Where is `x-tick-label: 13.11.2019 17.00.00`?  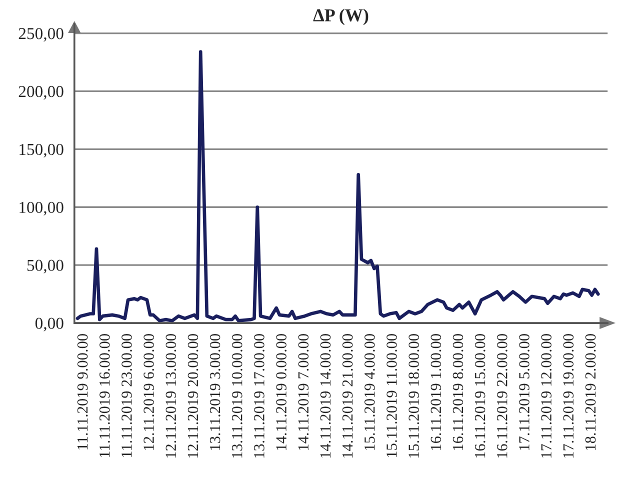
x-tick-label: 13.11.2019 17.00.00 is located at coordinates (259, 396).